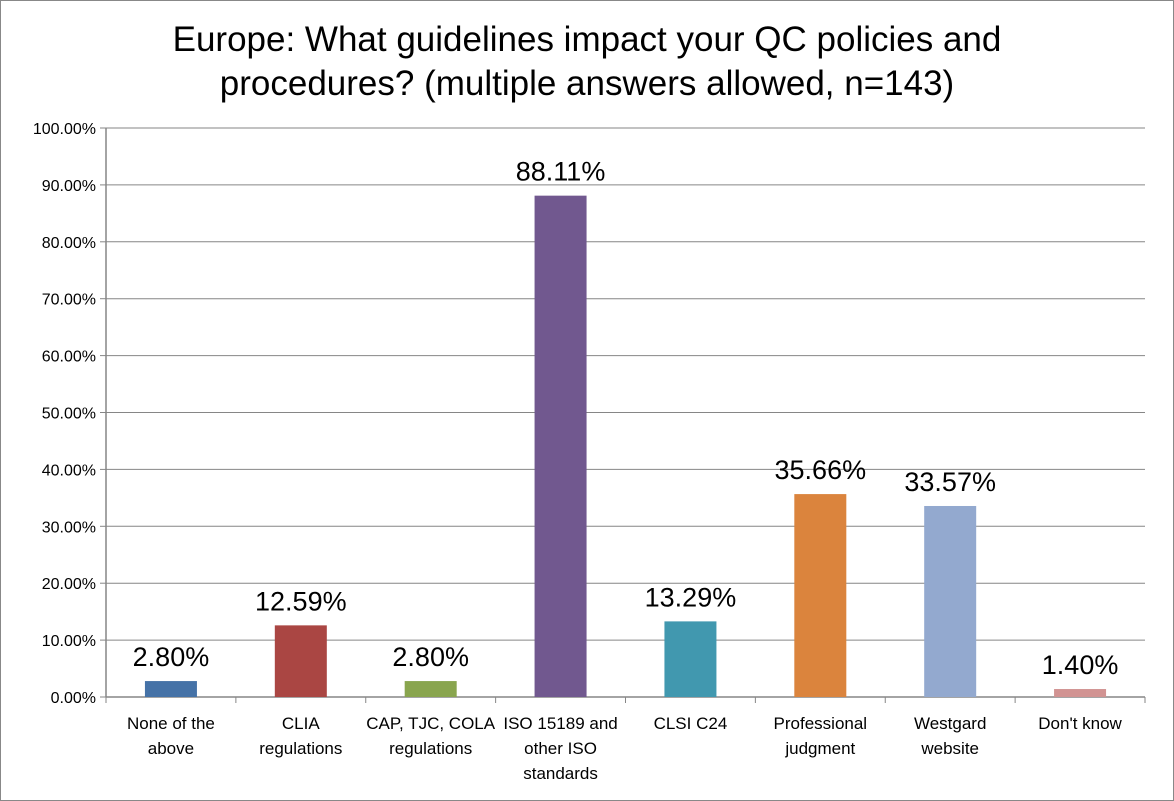 The image size is (1174, 801). I want to click on x-tick-label-line: None of the, so click(171, 723).